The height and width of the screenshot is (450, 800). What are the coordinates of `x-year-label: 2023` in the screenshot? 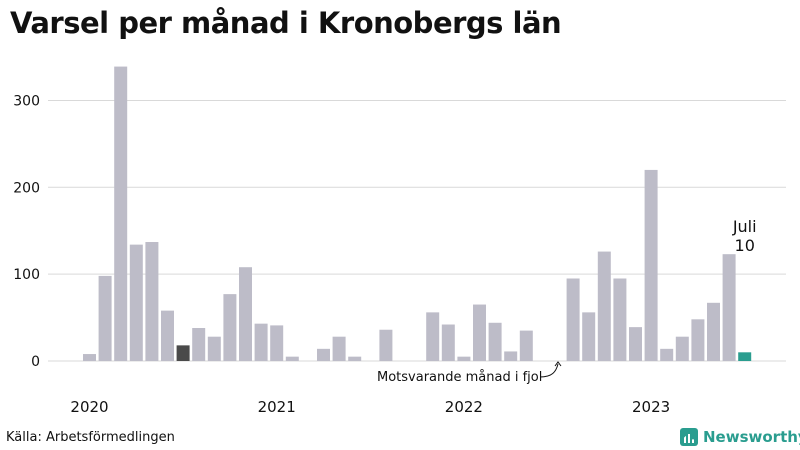 It's located at (651, 407).